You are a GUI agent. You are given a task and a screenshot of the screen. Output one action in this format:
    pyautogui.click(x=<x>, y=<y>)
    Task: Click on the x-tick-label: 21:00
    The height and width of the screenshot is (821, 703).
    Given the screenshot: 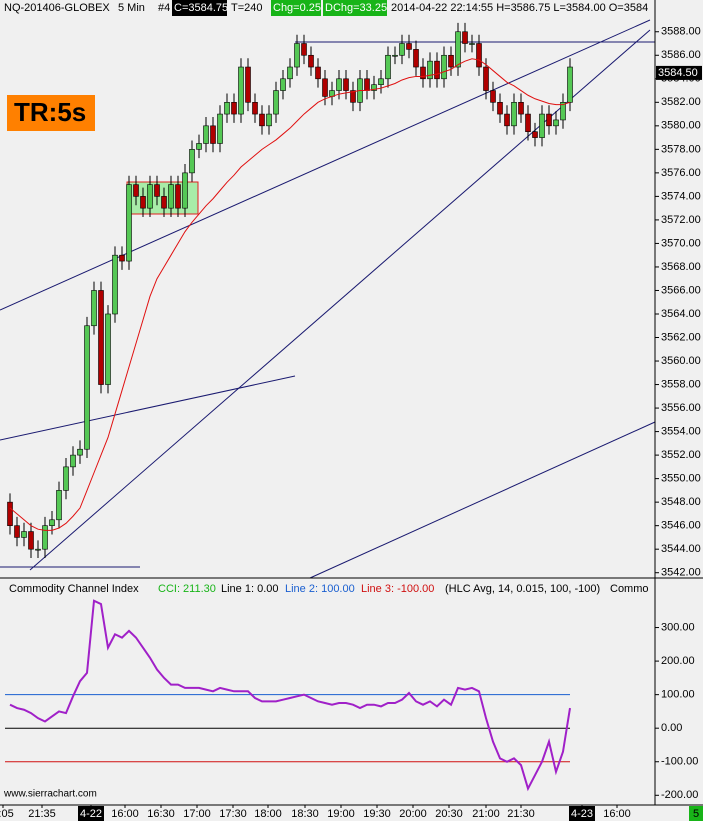 What is the action you would take?
    pyautogui.click(x=486, y=814)
    